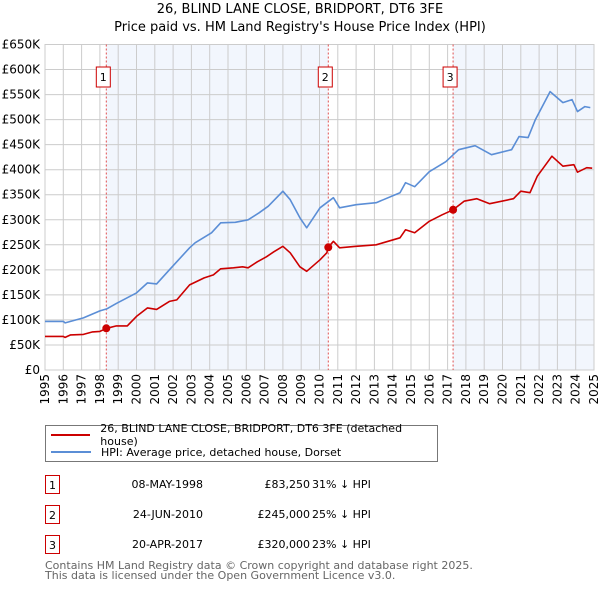  I want to click on y-tick-label: £300K, so click(22, 220).